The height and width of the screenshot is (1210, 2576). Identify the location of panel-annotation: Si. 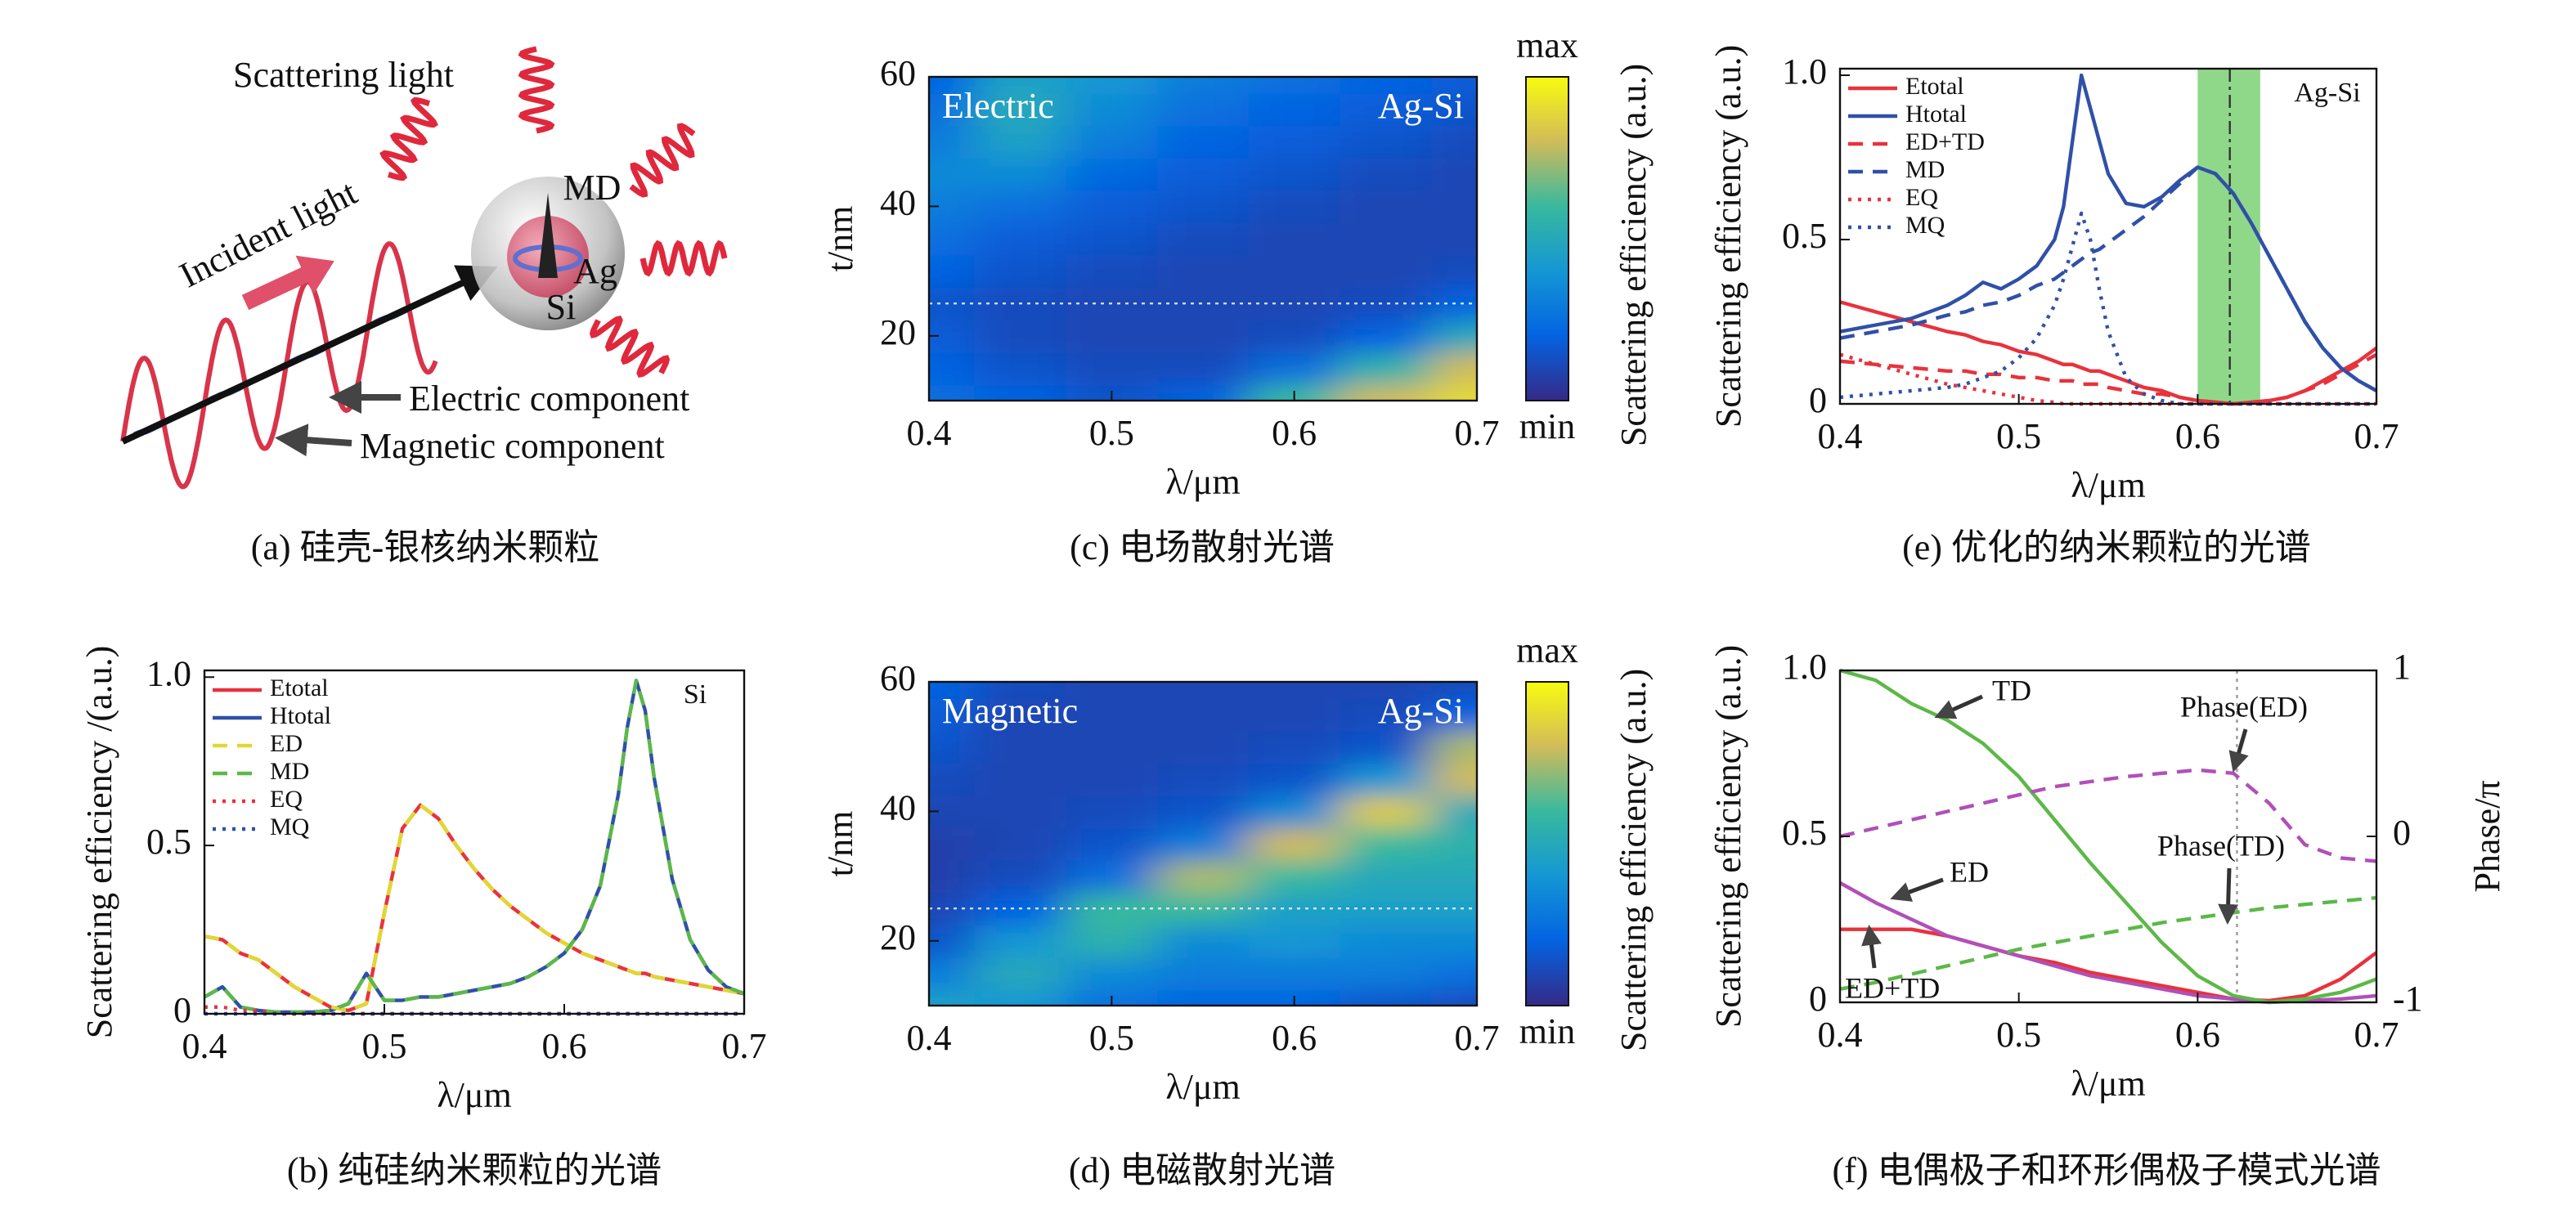
(695, 694).